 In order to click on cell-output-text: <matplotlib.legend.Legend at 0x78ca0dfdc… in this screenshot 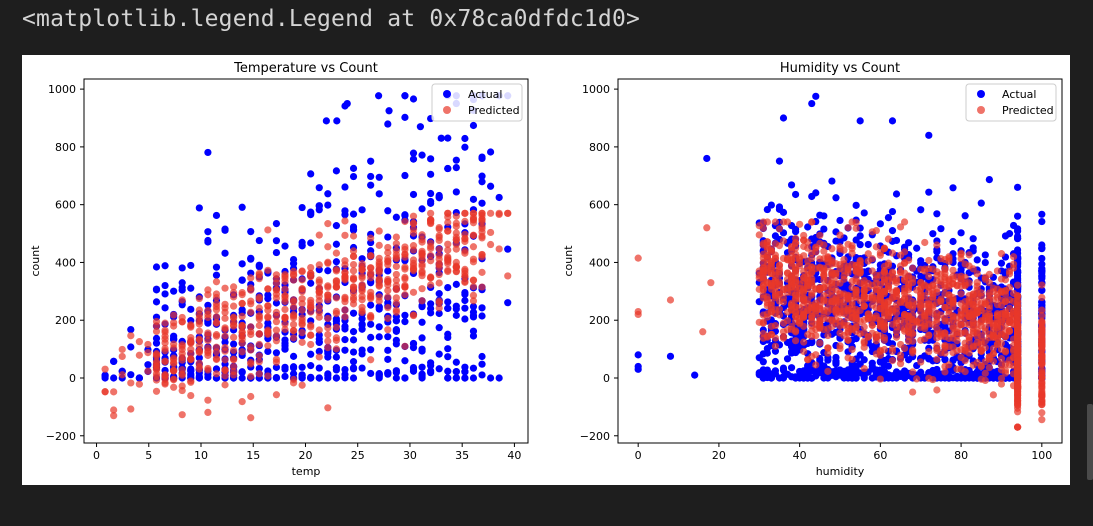, I will do `click(331, 19)`.